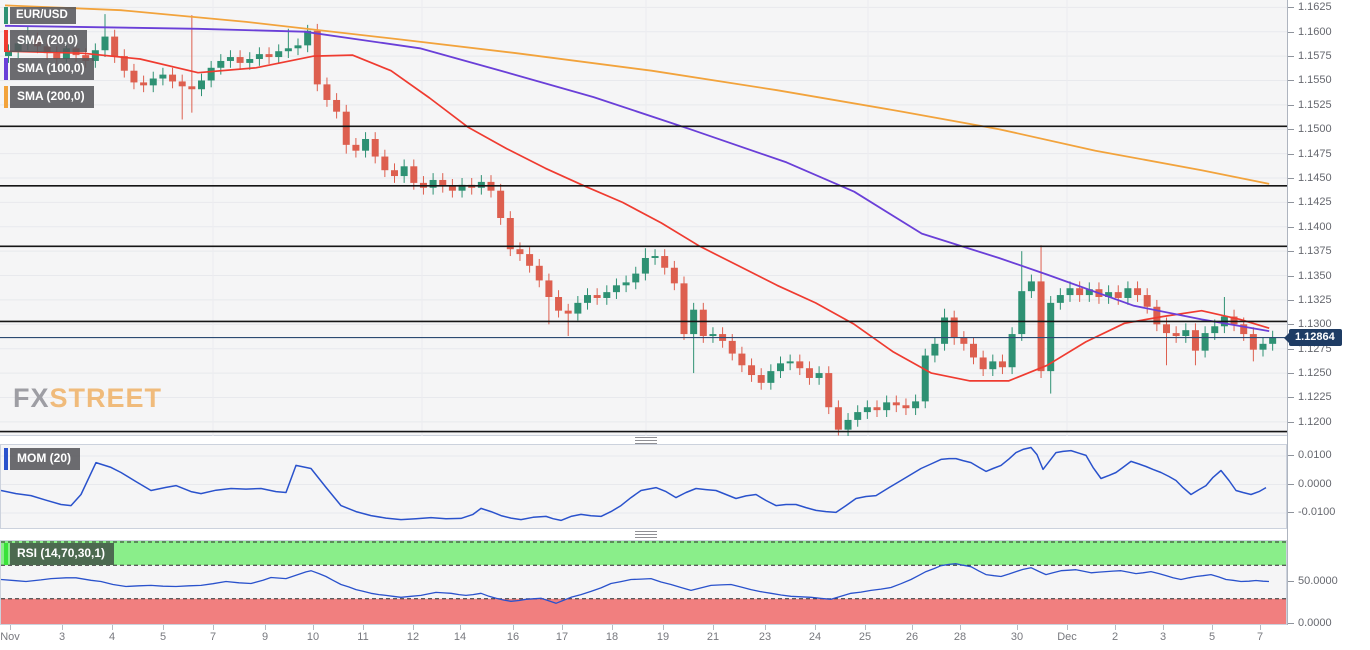 This screenshot has height=650, width=1370. I want to click on legend-sma100: SMA (100,0), so click(49, 69).